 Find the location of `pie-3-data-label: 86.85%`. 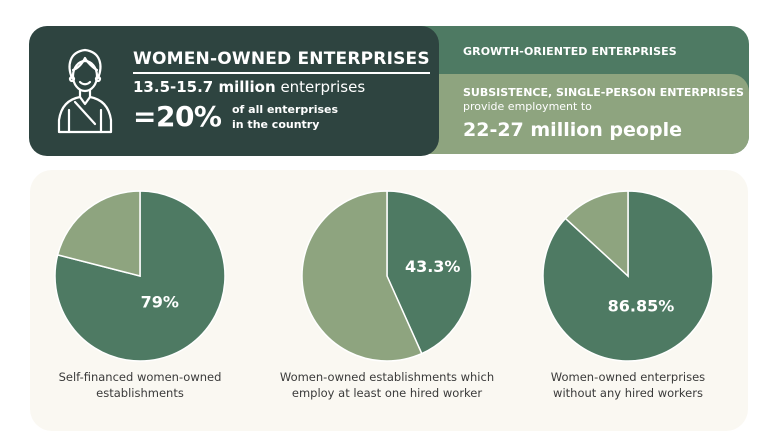

pie-3-data-label: 86.85% is located at coordinates (641, 306).